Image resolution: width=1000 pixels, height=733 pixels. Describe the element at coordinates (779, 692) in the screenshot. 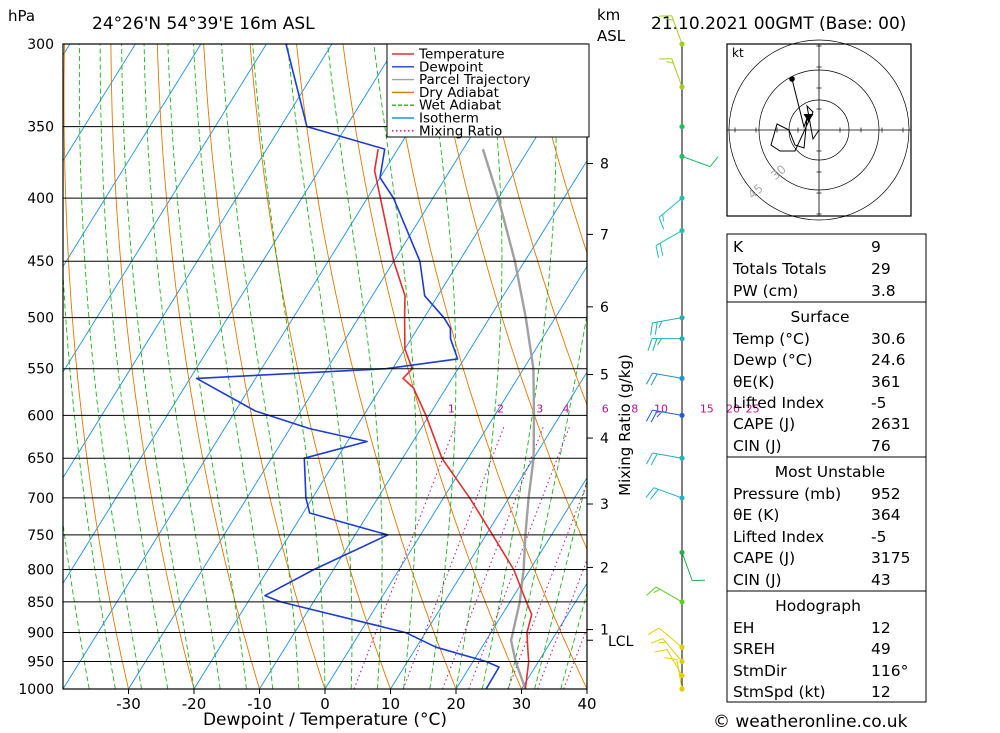

I see `hodo-label-stmspd: StmSpd (kt)` at that location.